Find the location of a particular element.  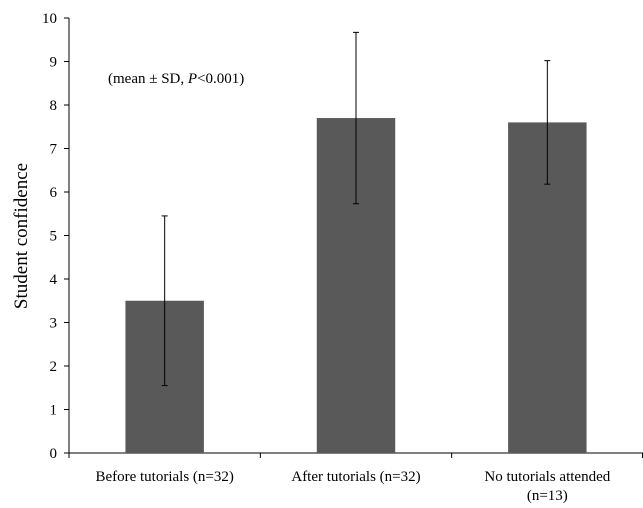

annotation-prefix: (mean ± SD, is located at coordinates (148, 79).